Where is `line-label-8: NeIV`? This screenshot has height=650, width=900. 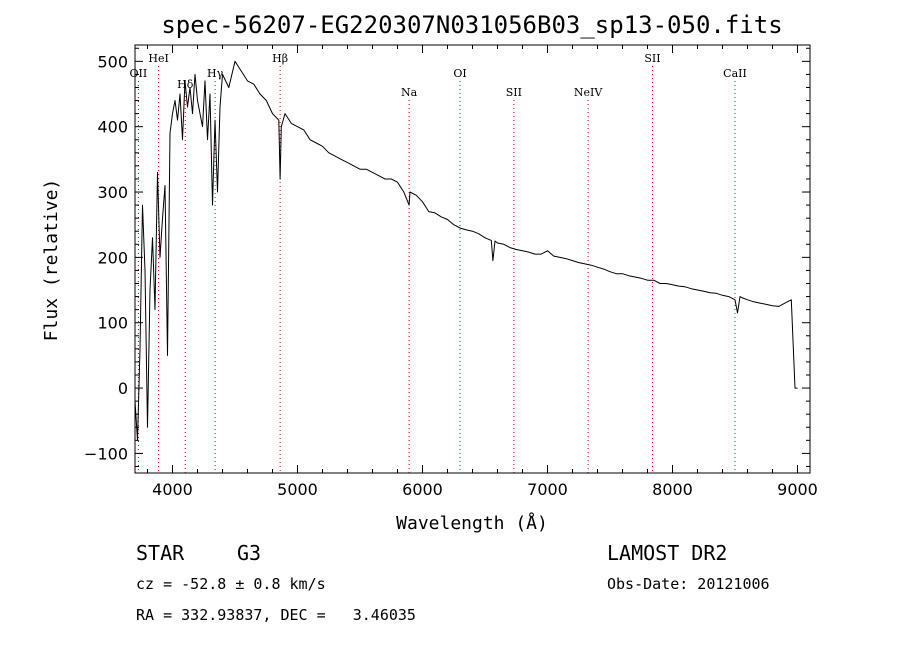
line-label-8: NeIV is located at coordinates (588, 92).